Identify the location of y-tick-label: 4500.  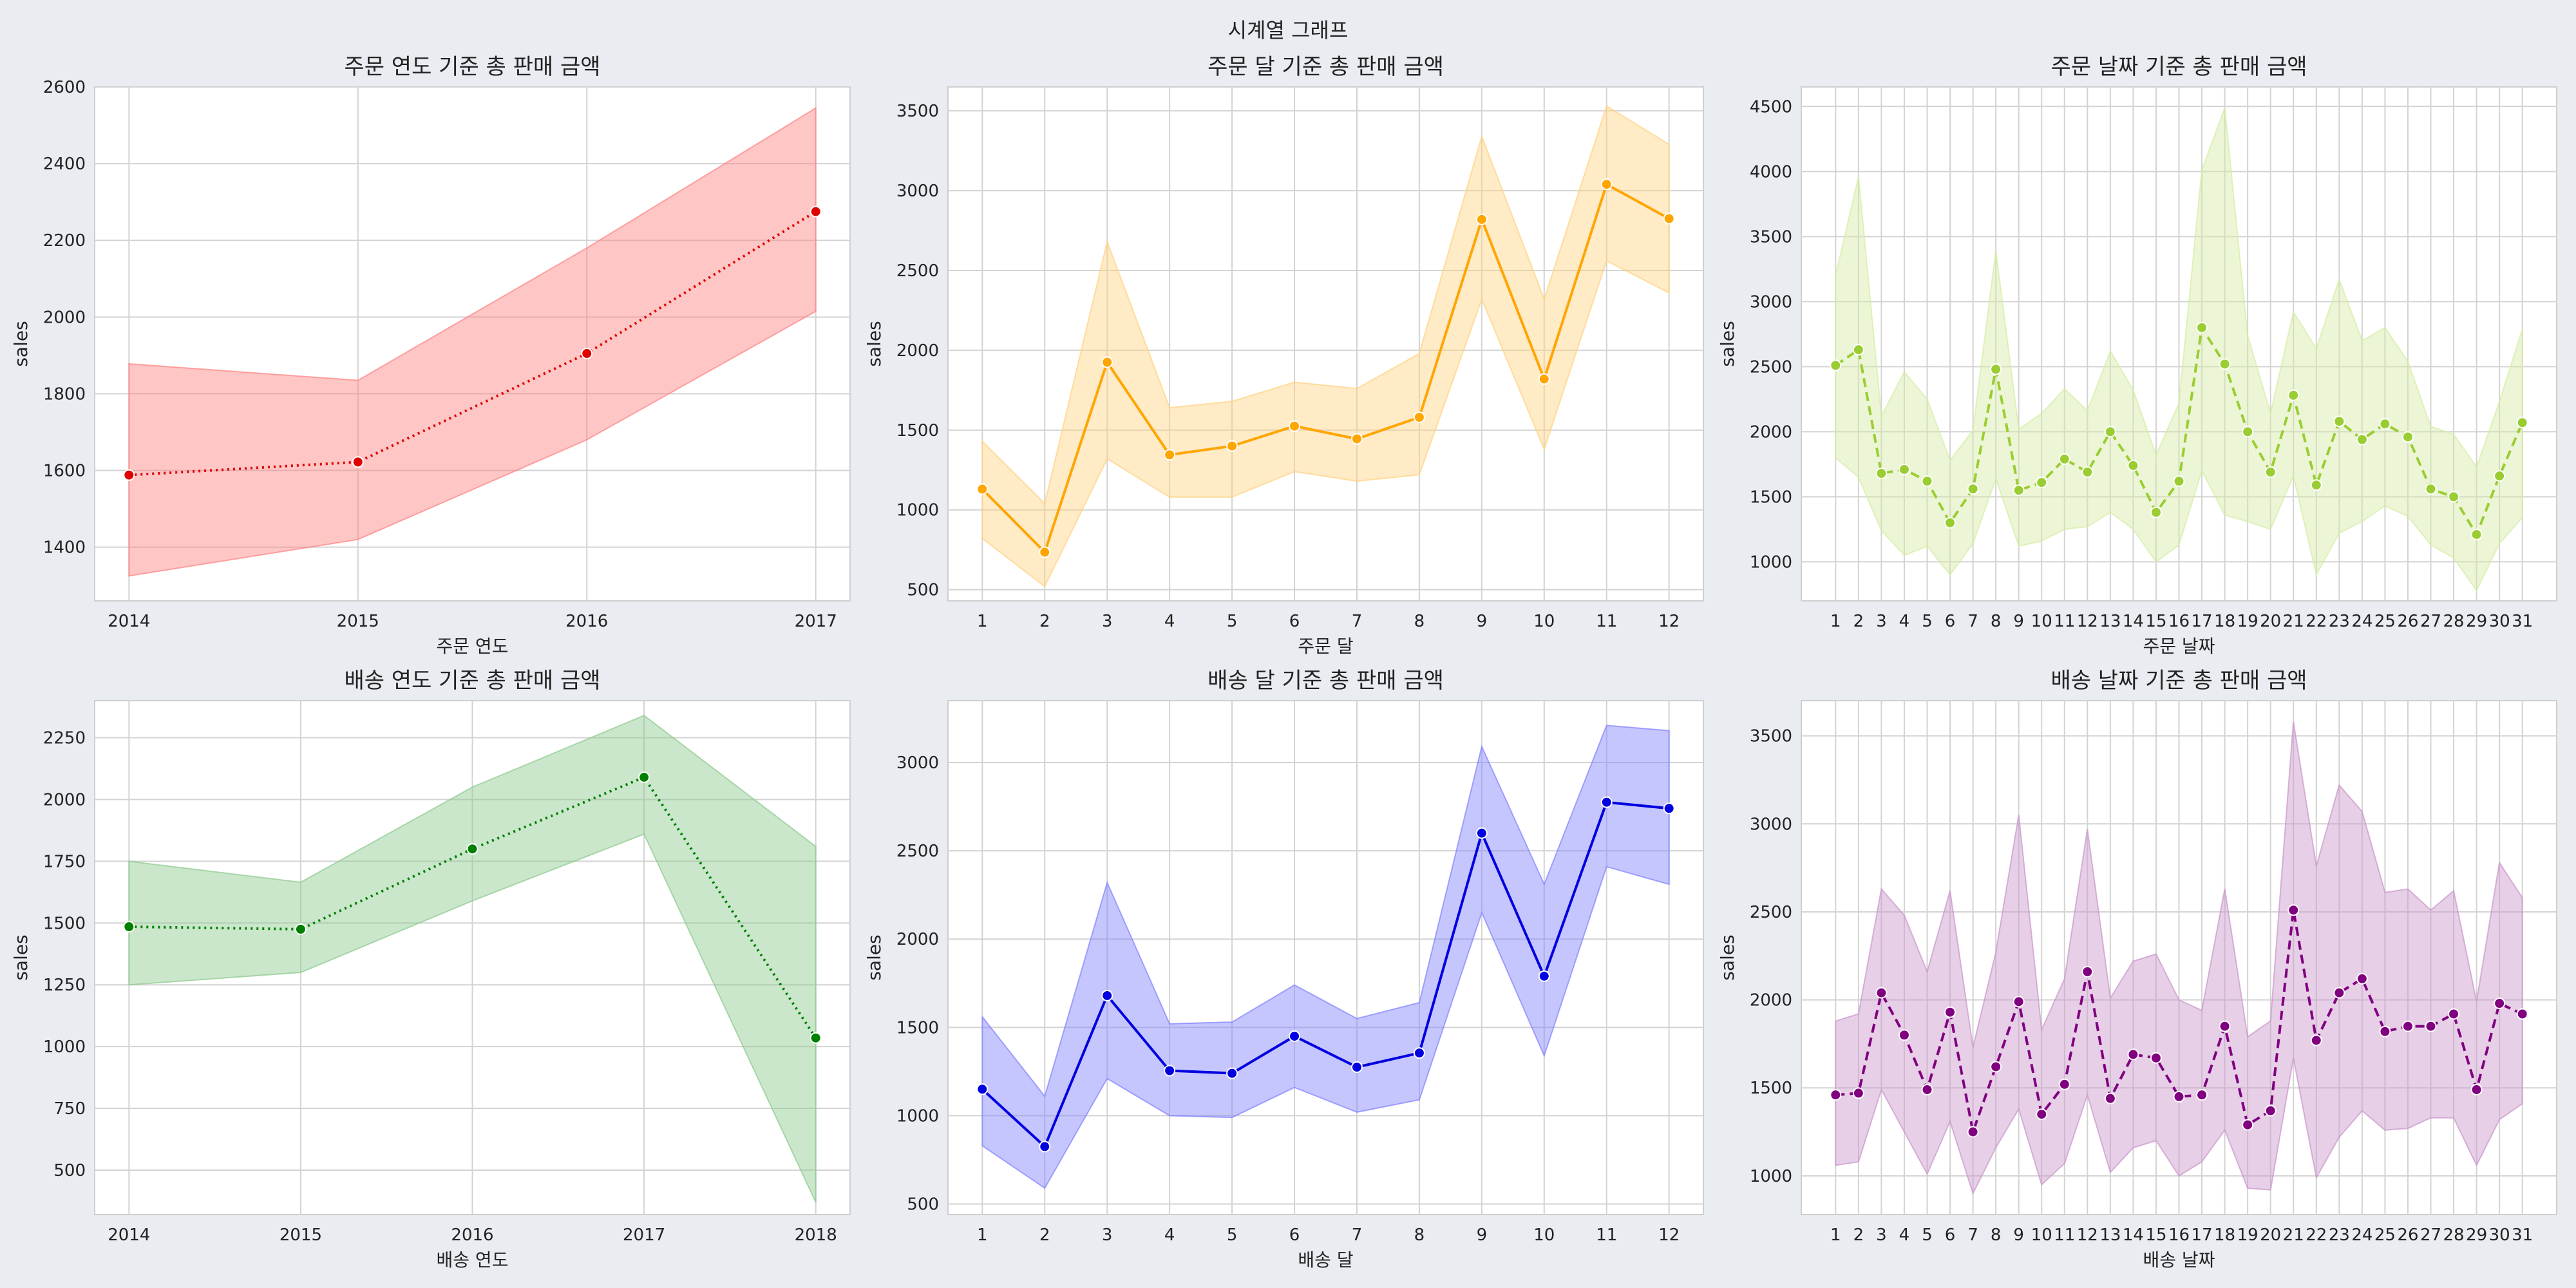
(1771, 107).